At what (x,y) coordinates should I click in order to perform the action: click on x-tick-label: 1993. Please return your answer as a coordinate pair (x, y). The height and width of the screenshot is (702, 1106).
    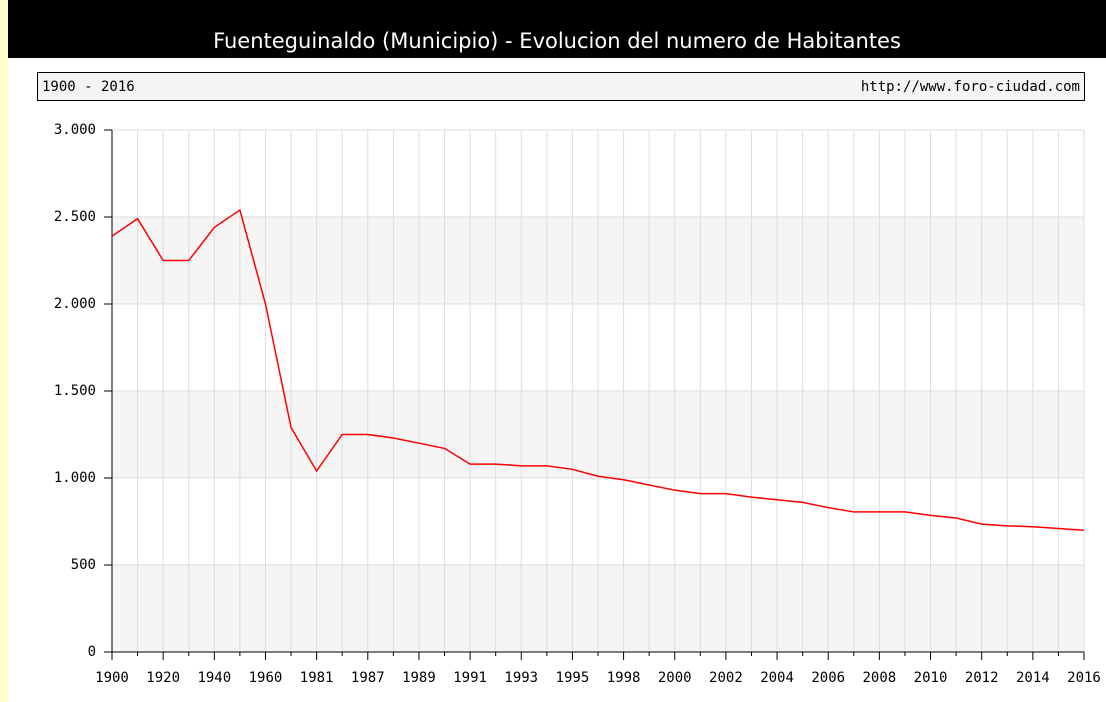
    Looking at the image, I should click on (521, 678).